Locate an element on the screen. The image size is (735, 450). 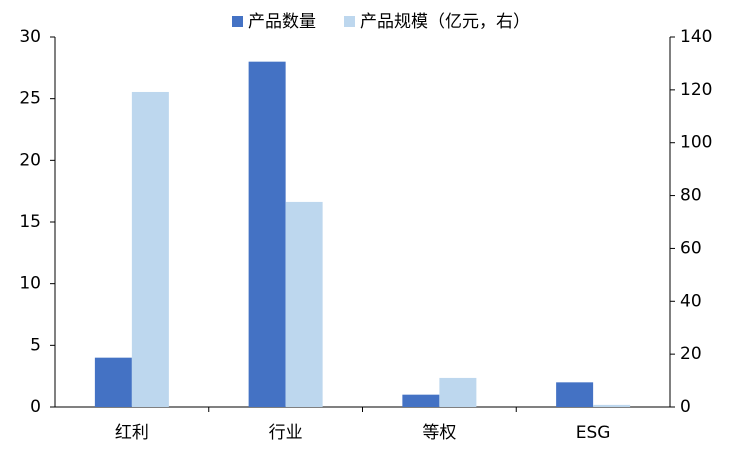
y-tick-label: 15 is located at coordinates (30, 222).